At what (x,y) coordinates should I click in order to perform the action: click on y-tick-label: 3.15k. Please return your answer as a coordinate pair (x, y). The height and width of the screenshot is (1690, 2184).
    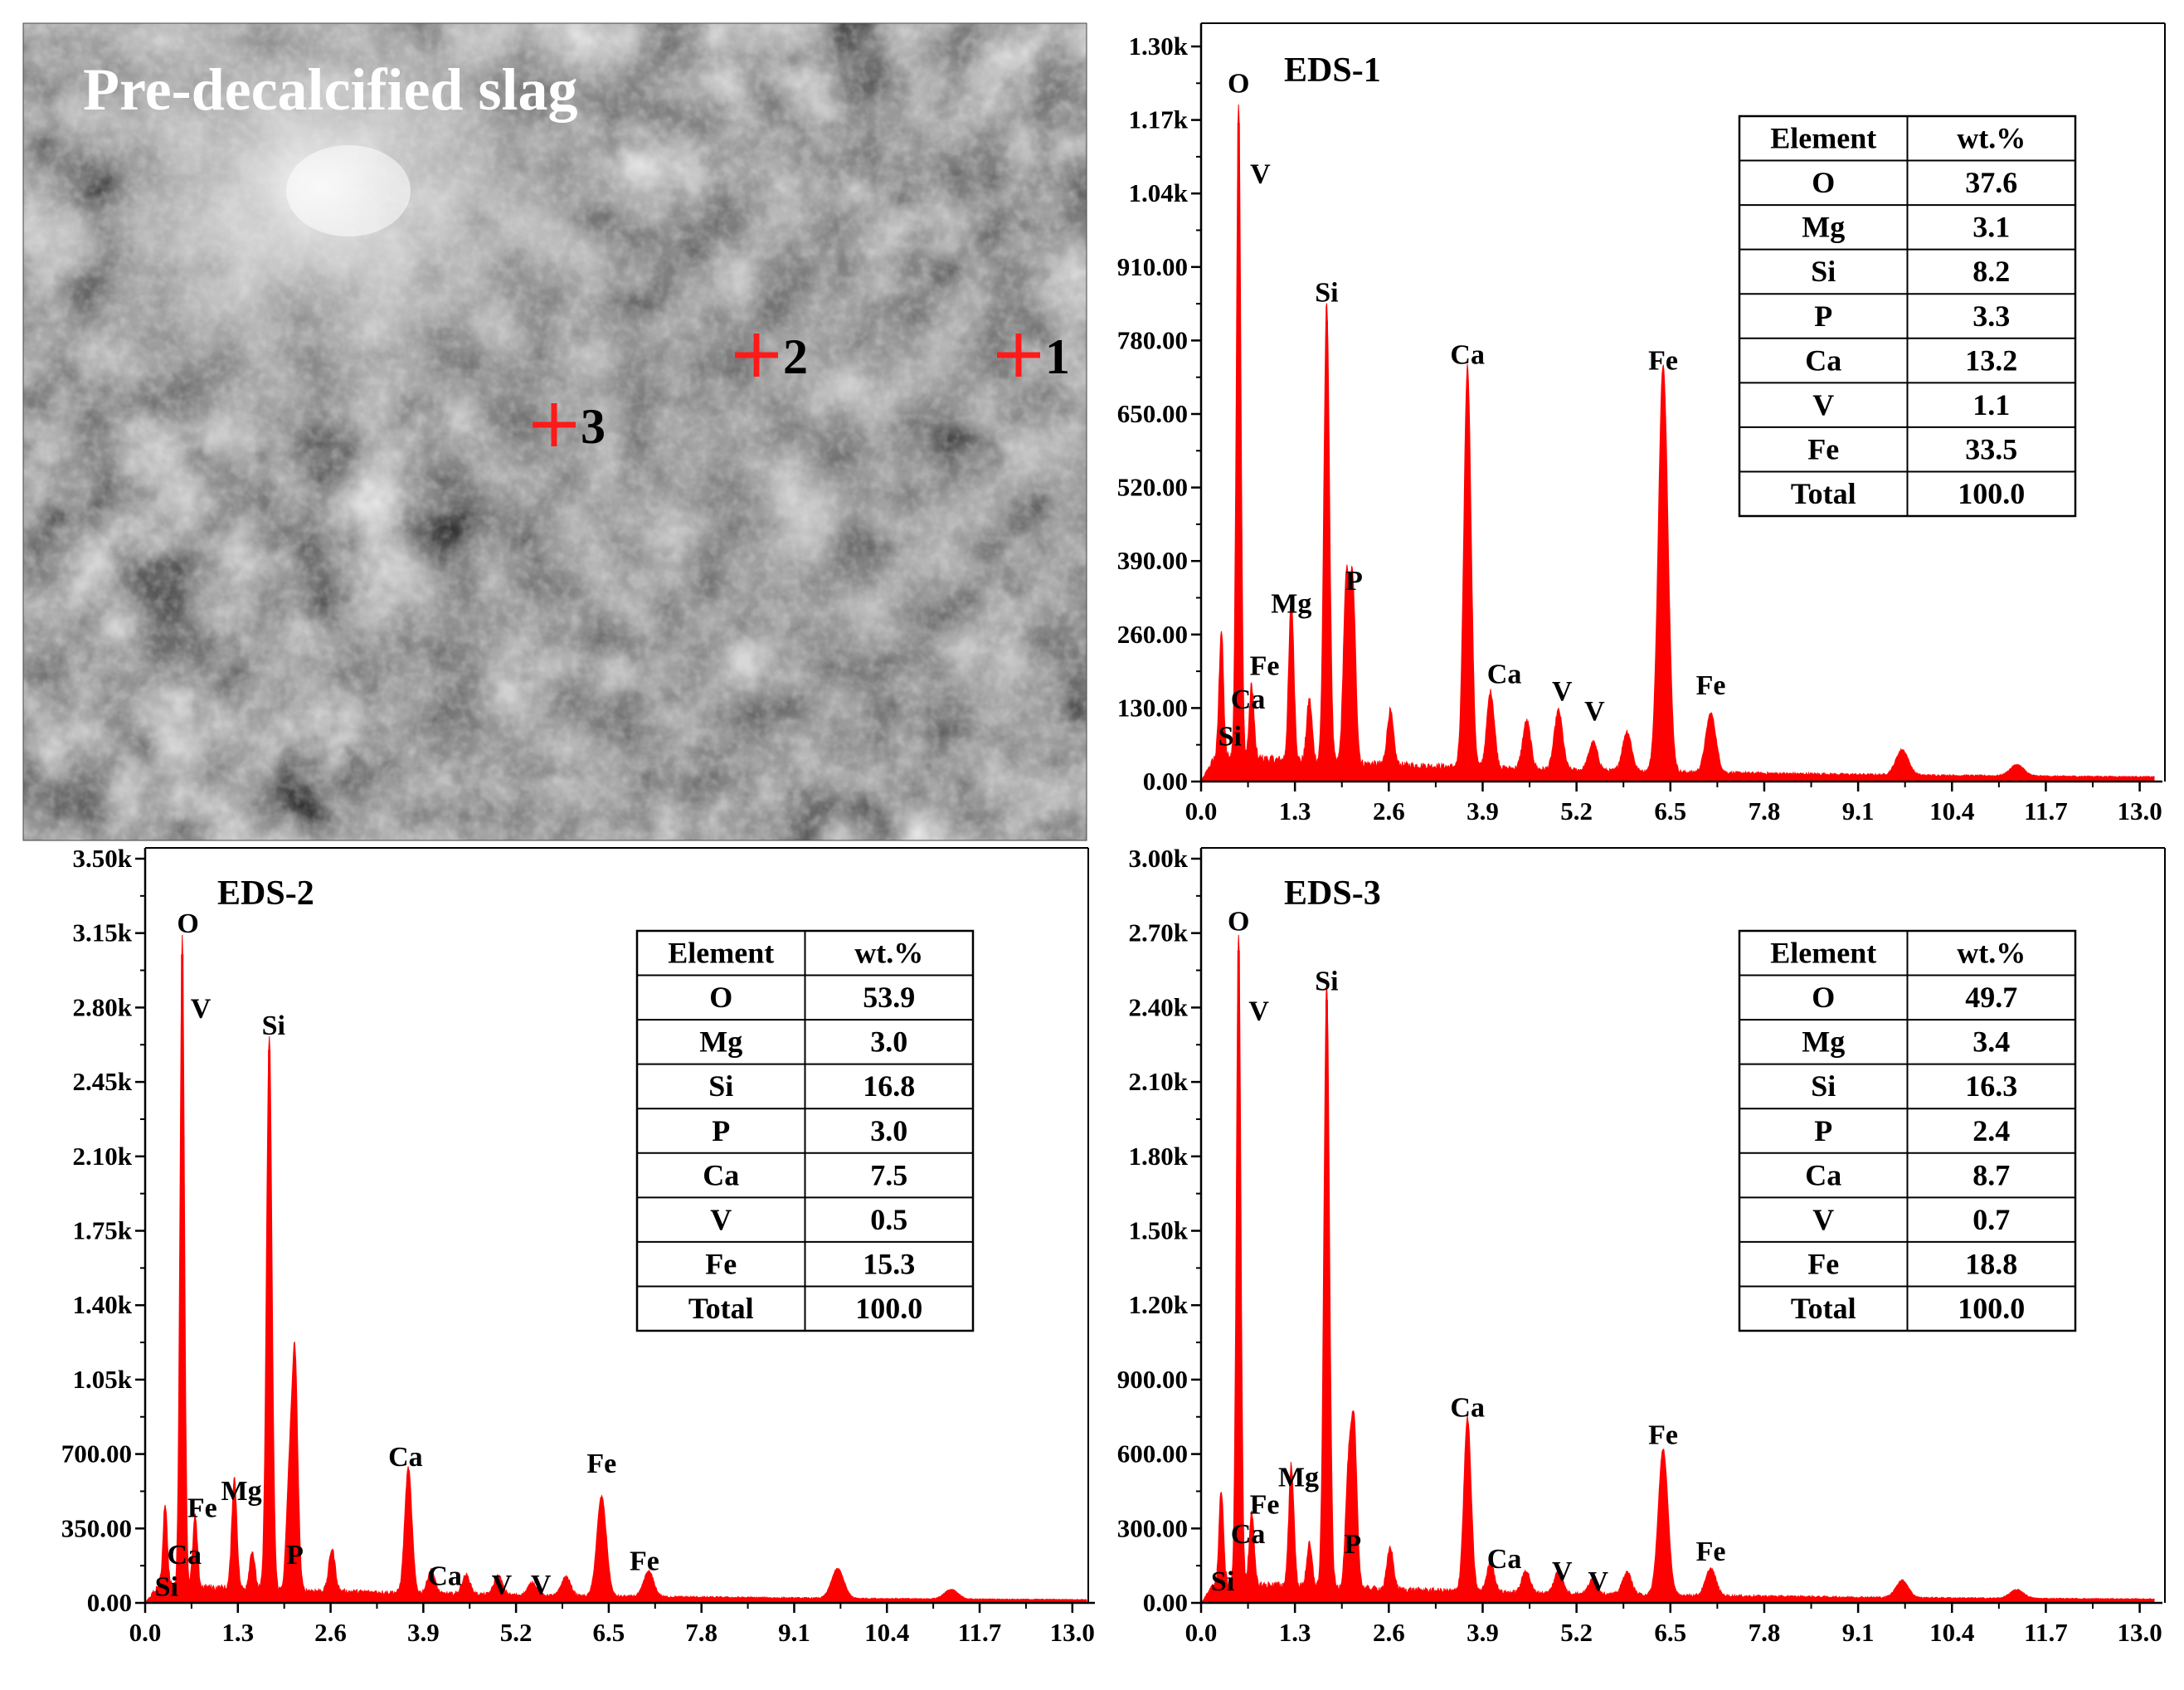
    Looking at the image, I should click on (103, 932).